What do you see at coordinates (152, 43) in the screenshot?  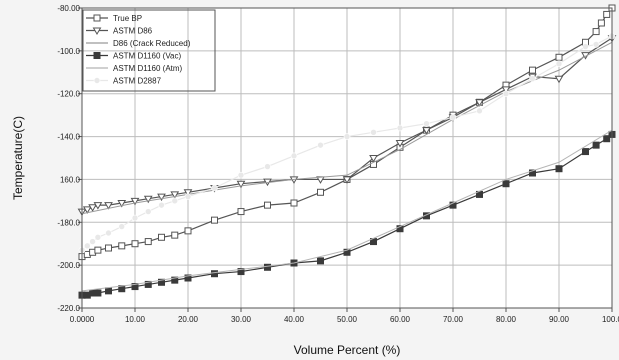 I see `legend-label: D86 (Crack Reduced)` at bounding box center [152, 43].